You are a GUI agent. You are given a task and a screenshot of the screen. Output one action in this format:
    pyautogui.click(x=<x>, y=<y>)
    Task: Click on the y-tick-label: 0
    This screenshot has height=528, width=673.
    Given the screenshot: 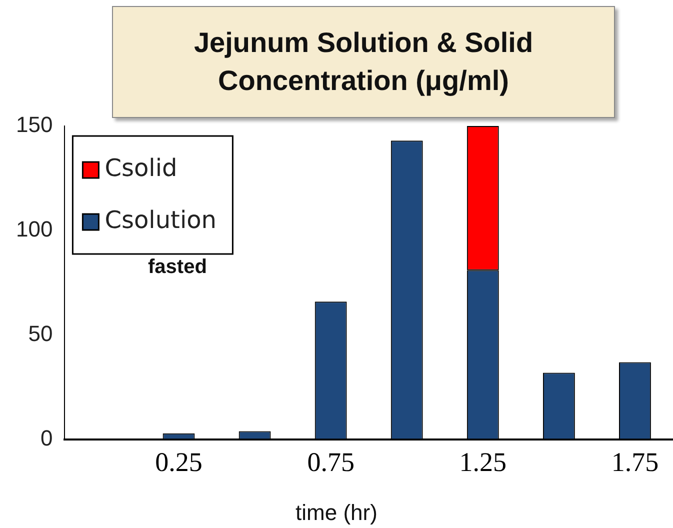 What is the action you would take?
    pyautogui.click(x=46, y=438)
    